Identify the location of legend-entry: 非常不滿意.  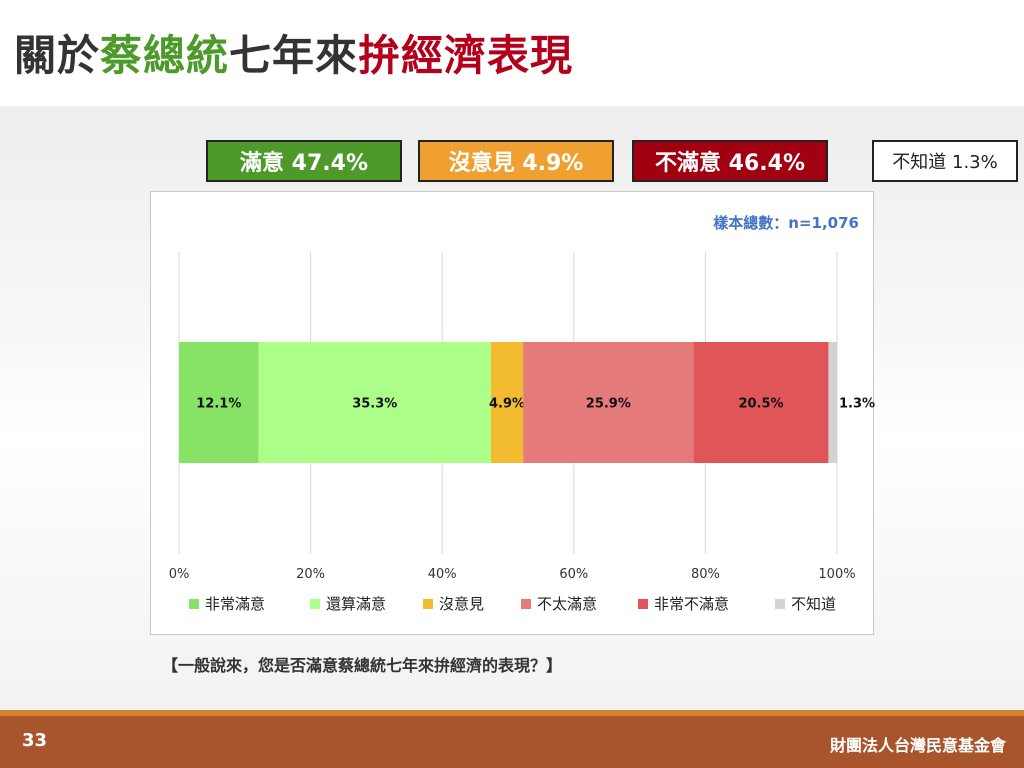
(691, 604).